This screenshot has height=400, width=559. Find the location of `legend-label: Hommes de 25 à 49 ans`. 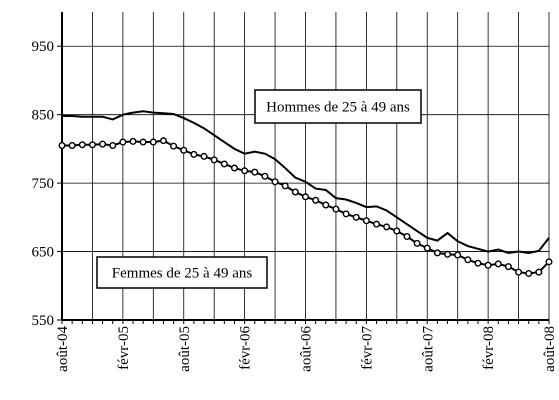

legend-label: Hommes de 25 à 49 ans is located at coordinates (338, 108).